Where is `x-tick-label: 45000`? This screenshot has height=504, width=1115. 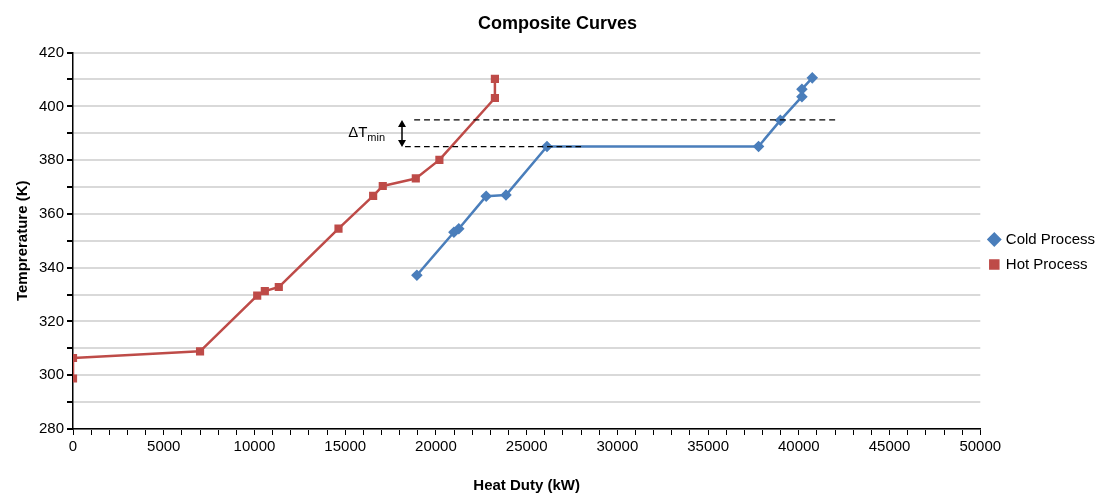
x-tick-label: 45000 is located at coordinates (889, 446).